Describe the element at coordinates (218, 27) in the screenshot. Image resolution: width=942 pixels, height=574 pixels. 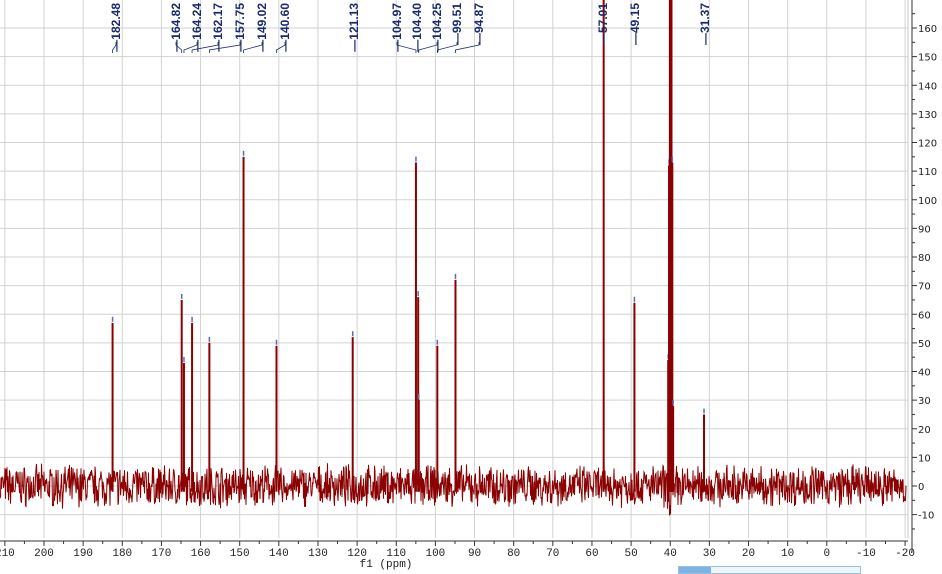
I see `peak-label: —162.17` at that location.